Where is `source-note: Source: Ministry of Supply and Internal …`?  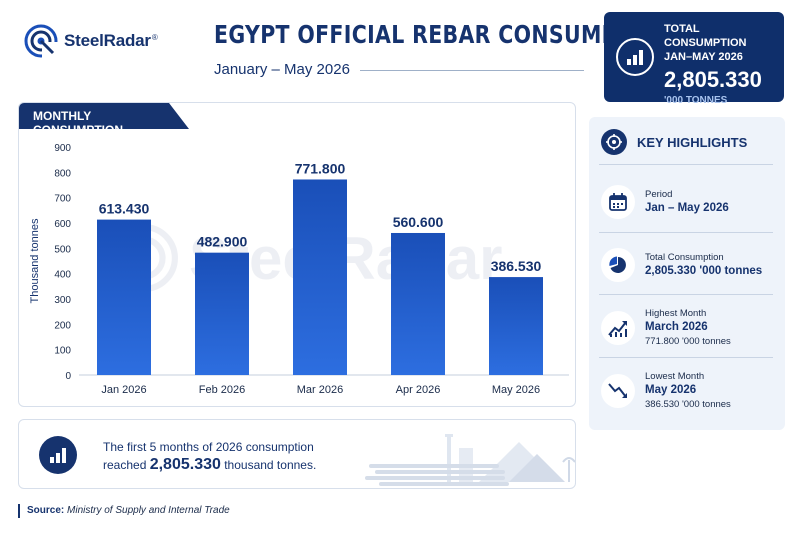
source-note: Source: Ministry of Supply and Internal … is located at coordinates (124, 511).